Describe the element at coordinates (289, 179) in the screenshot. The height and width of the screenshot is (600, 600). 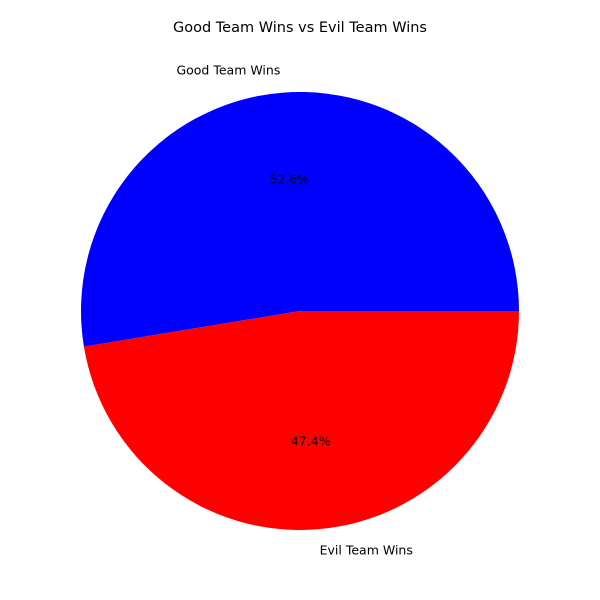
I see `pct-label-good-team: 52.6%` at that location.